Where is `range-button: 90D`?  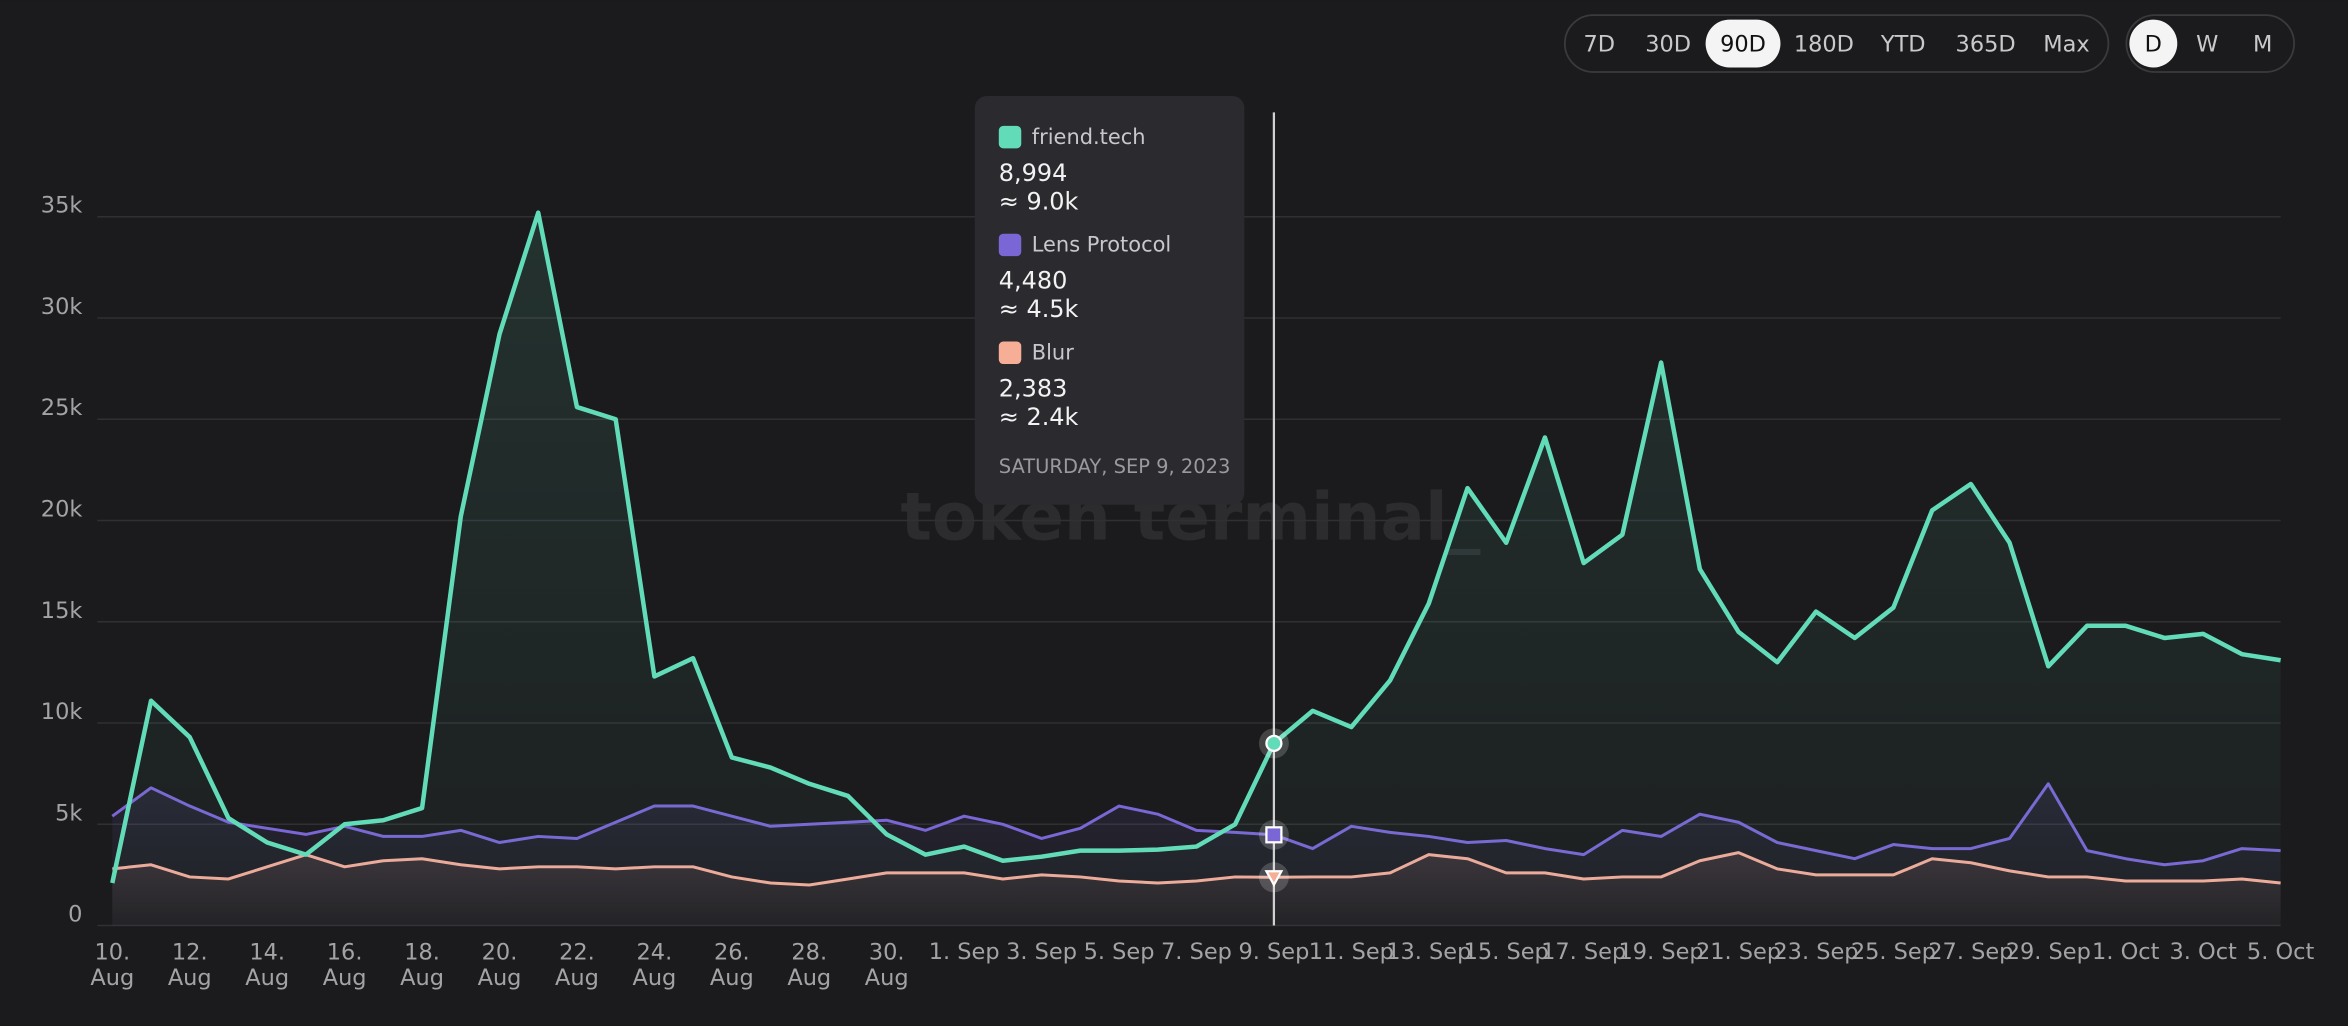
range-button: 90D is located at coordinates (1743, 45).